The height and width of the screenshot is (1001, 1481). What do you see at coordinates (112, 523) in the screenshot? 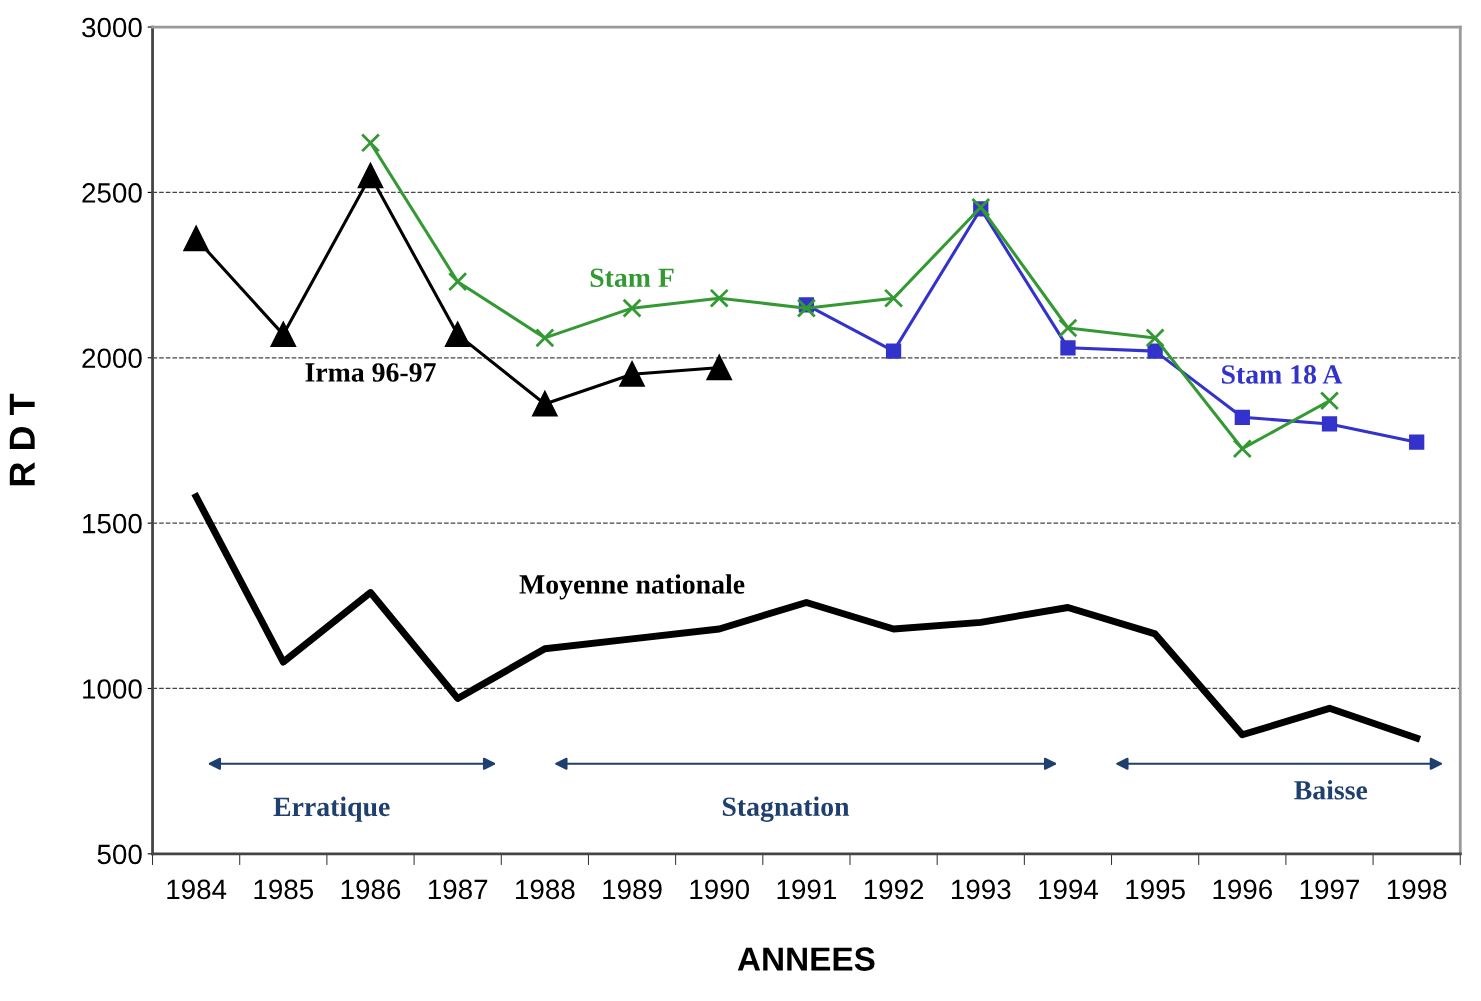
I see `y-tick-label: 1500` at bounding box center [112, 523].